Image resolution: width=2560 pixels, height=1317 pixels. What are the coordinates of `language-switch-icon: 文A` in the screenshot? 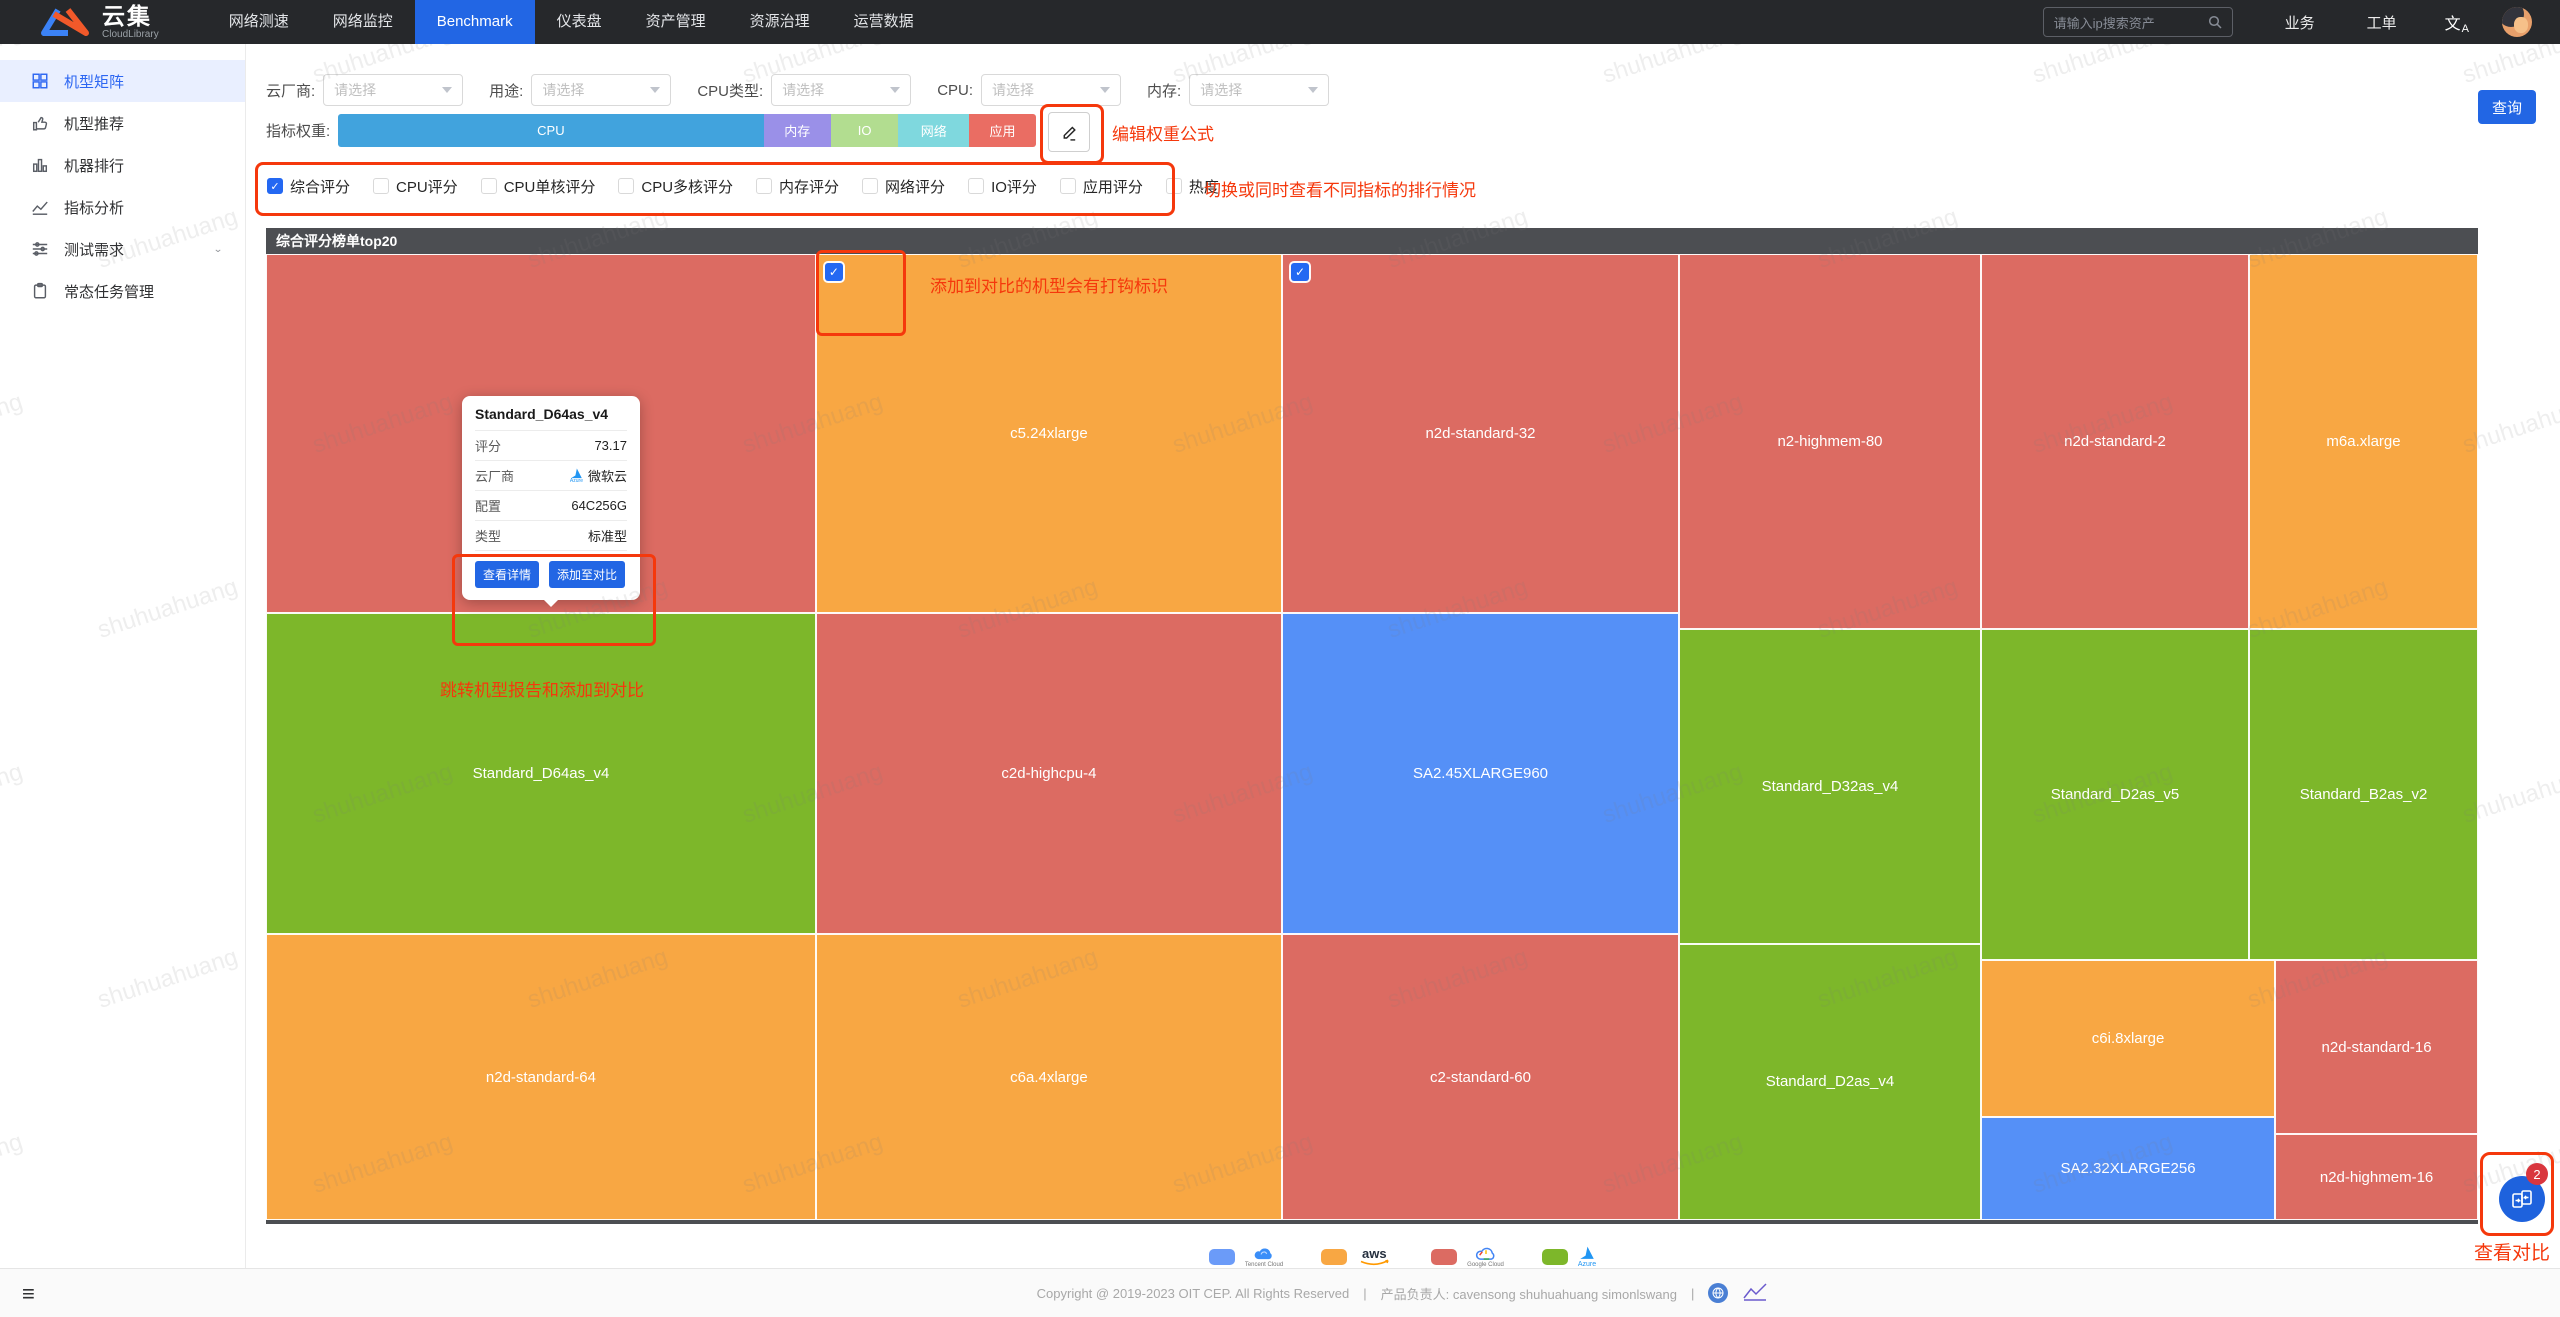 It's located at (2456, 25).